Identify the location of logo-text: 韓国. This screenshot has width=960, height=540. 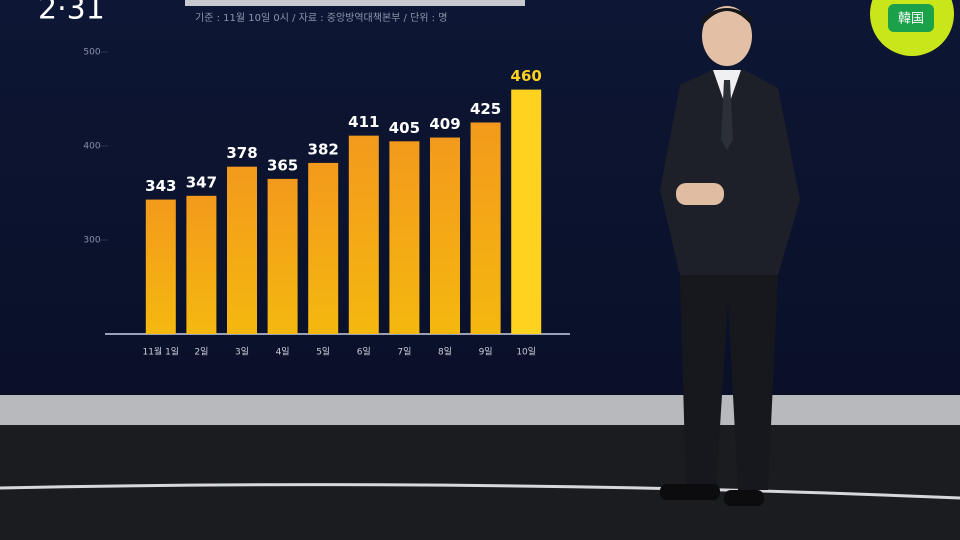
(911, 19).